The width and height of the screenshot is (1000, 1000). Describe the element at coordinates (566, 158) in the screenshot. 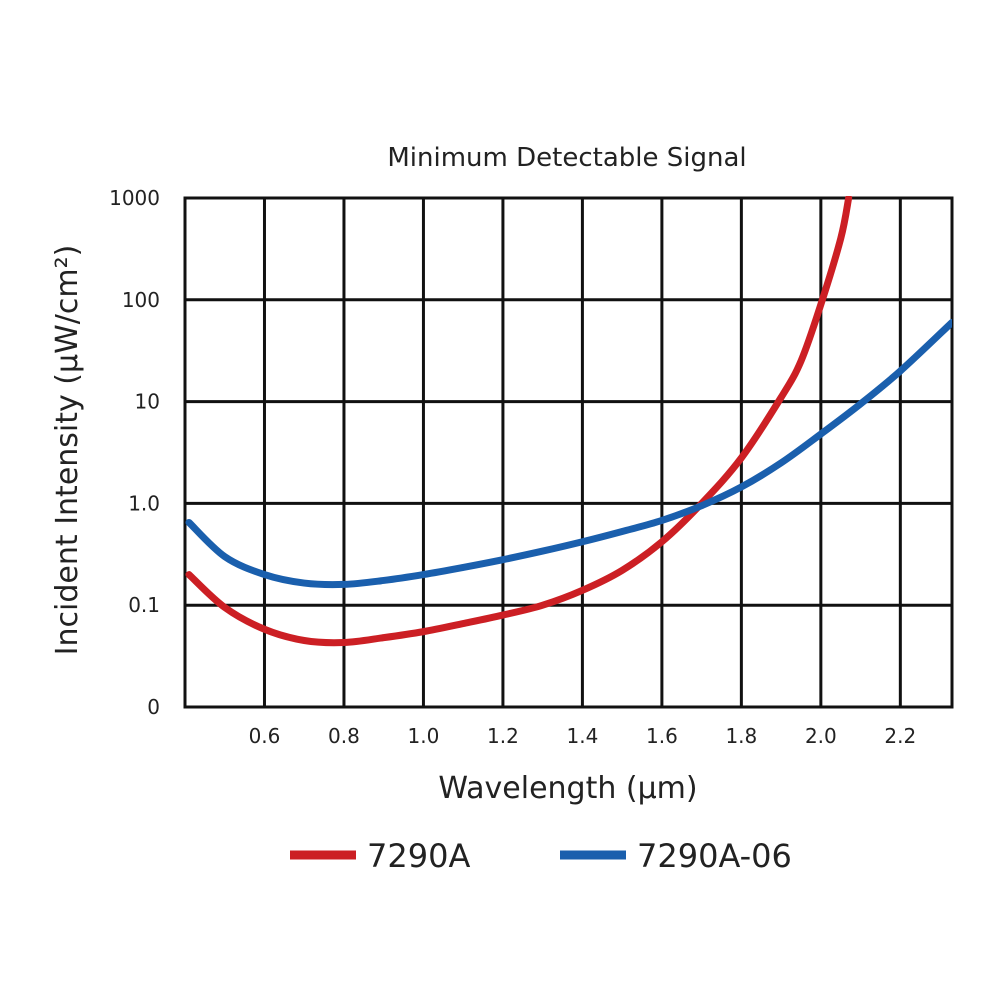

I see `chart-title: Minimum Detectable Signal` at that location.